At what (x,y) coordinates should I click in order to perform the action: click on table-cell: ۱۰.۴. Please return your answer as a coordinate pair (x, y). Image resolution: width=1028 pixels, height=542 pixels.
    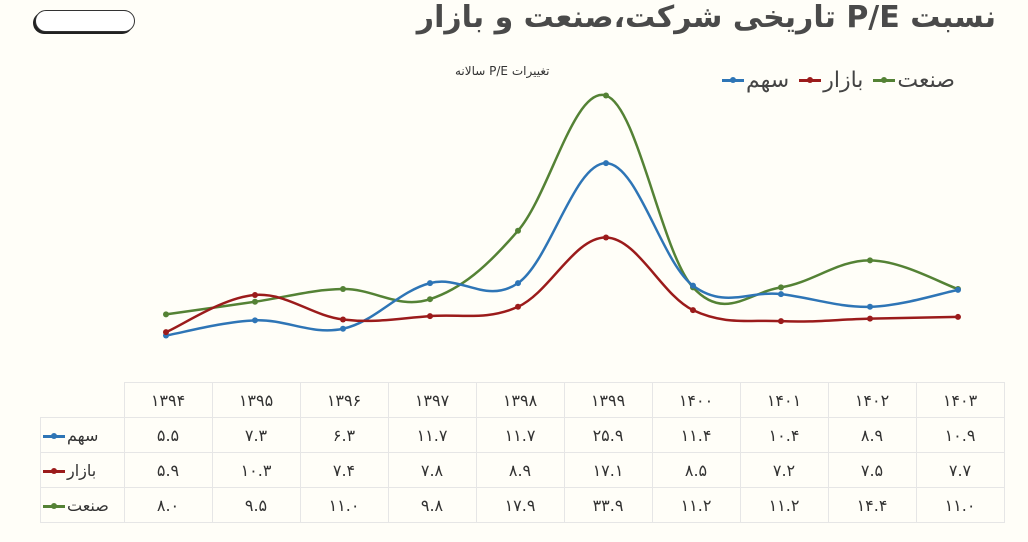
    Looking at the image, I should click on (784, 435).